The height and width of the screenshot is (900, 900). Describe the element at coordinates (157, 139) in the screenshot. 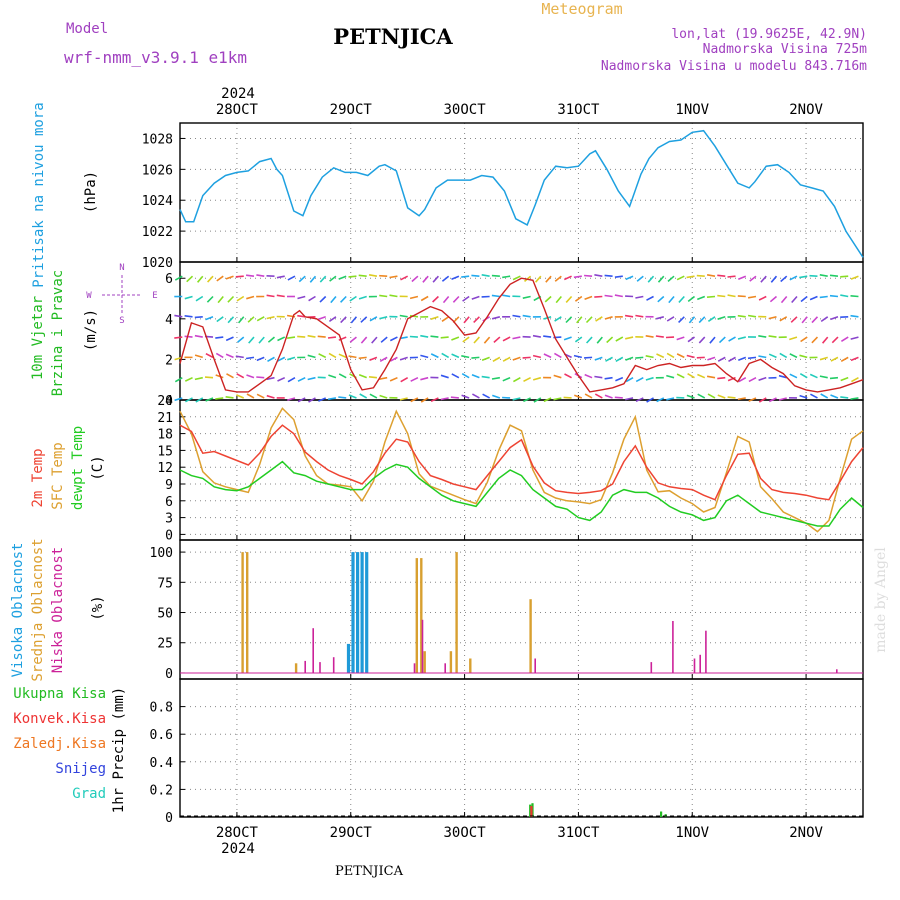

I see `y-tick-label: 1028` at that location.